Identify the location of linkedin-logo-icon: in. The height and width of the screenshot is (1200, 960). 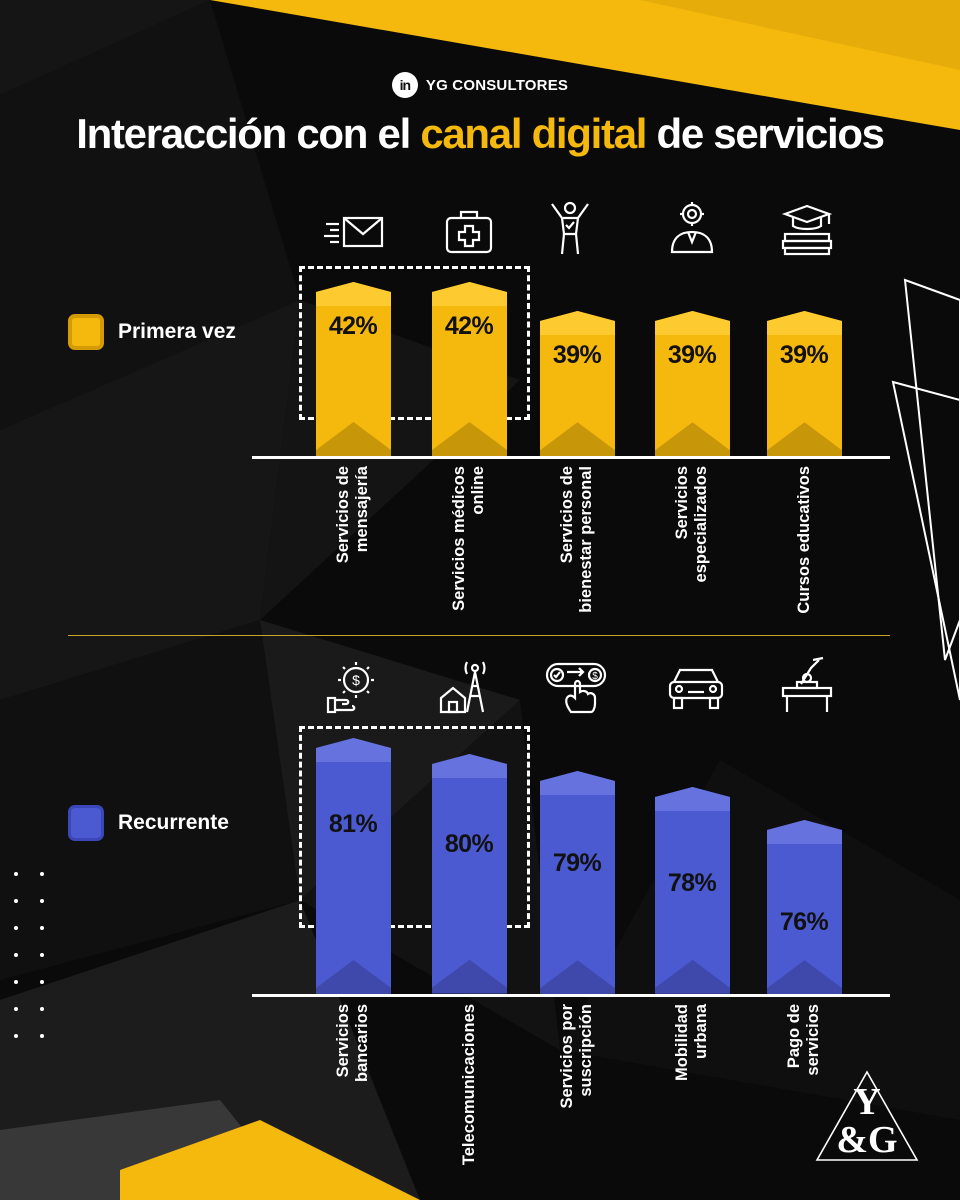
(404, 85).